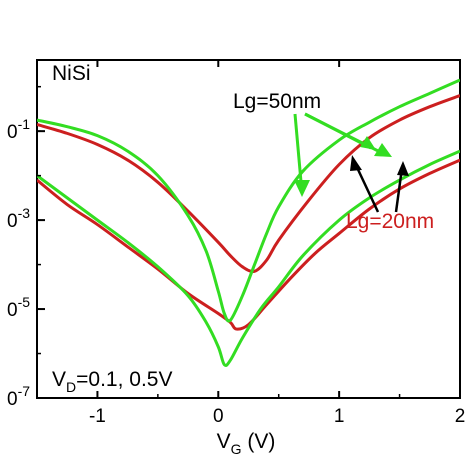  What do you see at coordinates (460, 416) in the screenshot?
I see `x-tick-label: 2` at bounding box center [460, 416].